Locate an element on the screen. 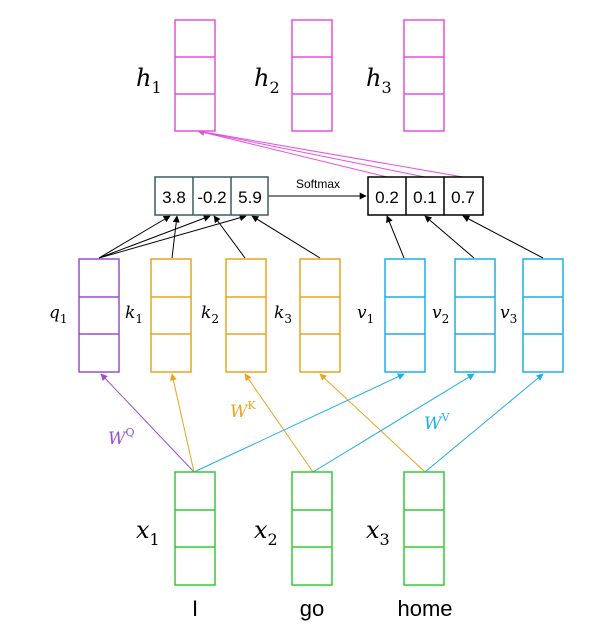  arrow-x1-to-v1 is located at coordinates (299, 423).